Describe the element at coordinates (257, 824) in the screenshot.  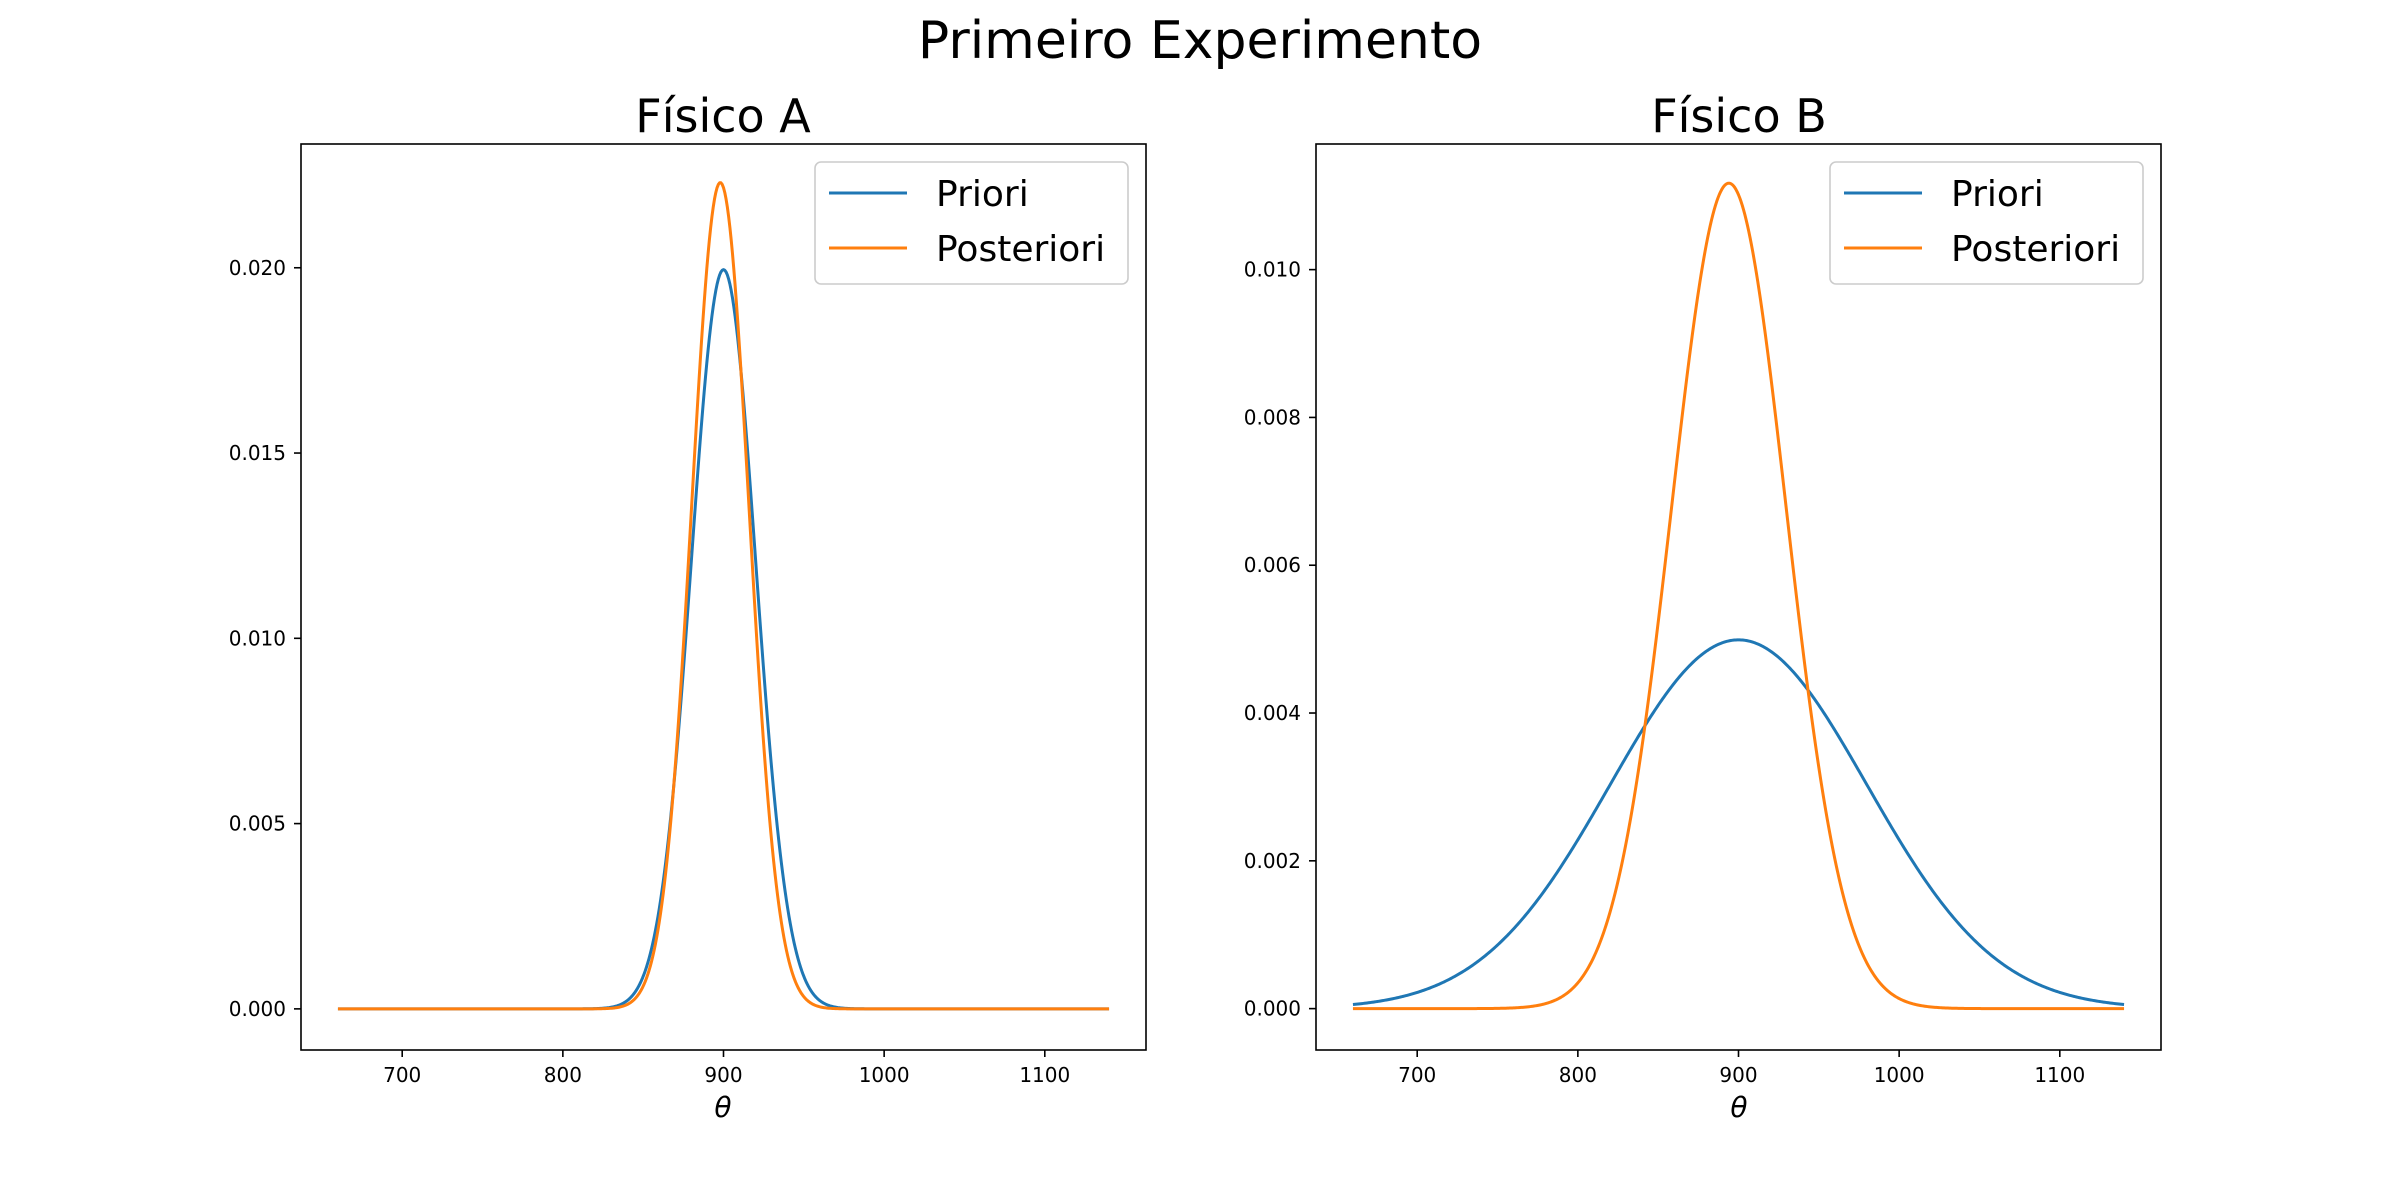
I see `y-tick-label: 0.005` at that location.